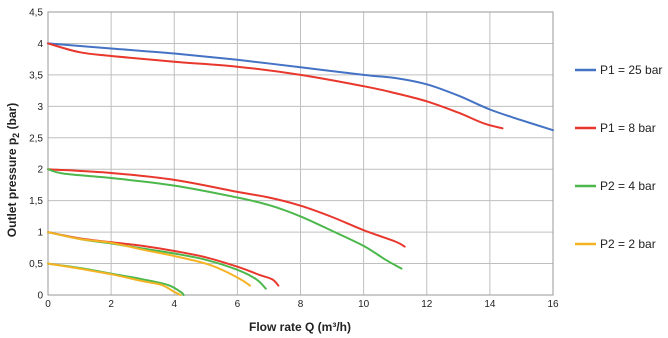 The image size is (668, 338). What do you see at coordinates (48, 304) in the screenshot?
I see `x-tick-label: 0` at bounding box center [48, 304].